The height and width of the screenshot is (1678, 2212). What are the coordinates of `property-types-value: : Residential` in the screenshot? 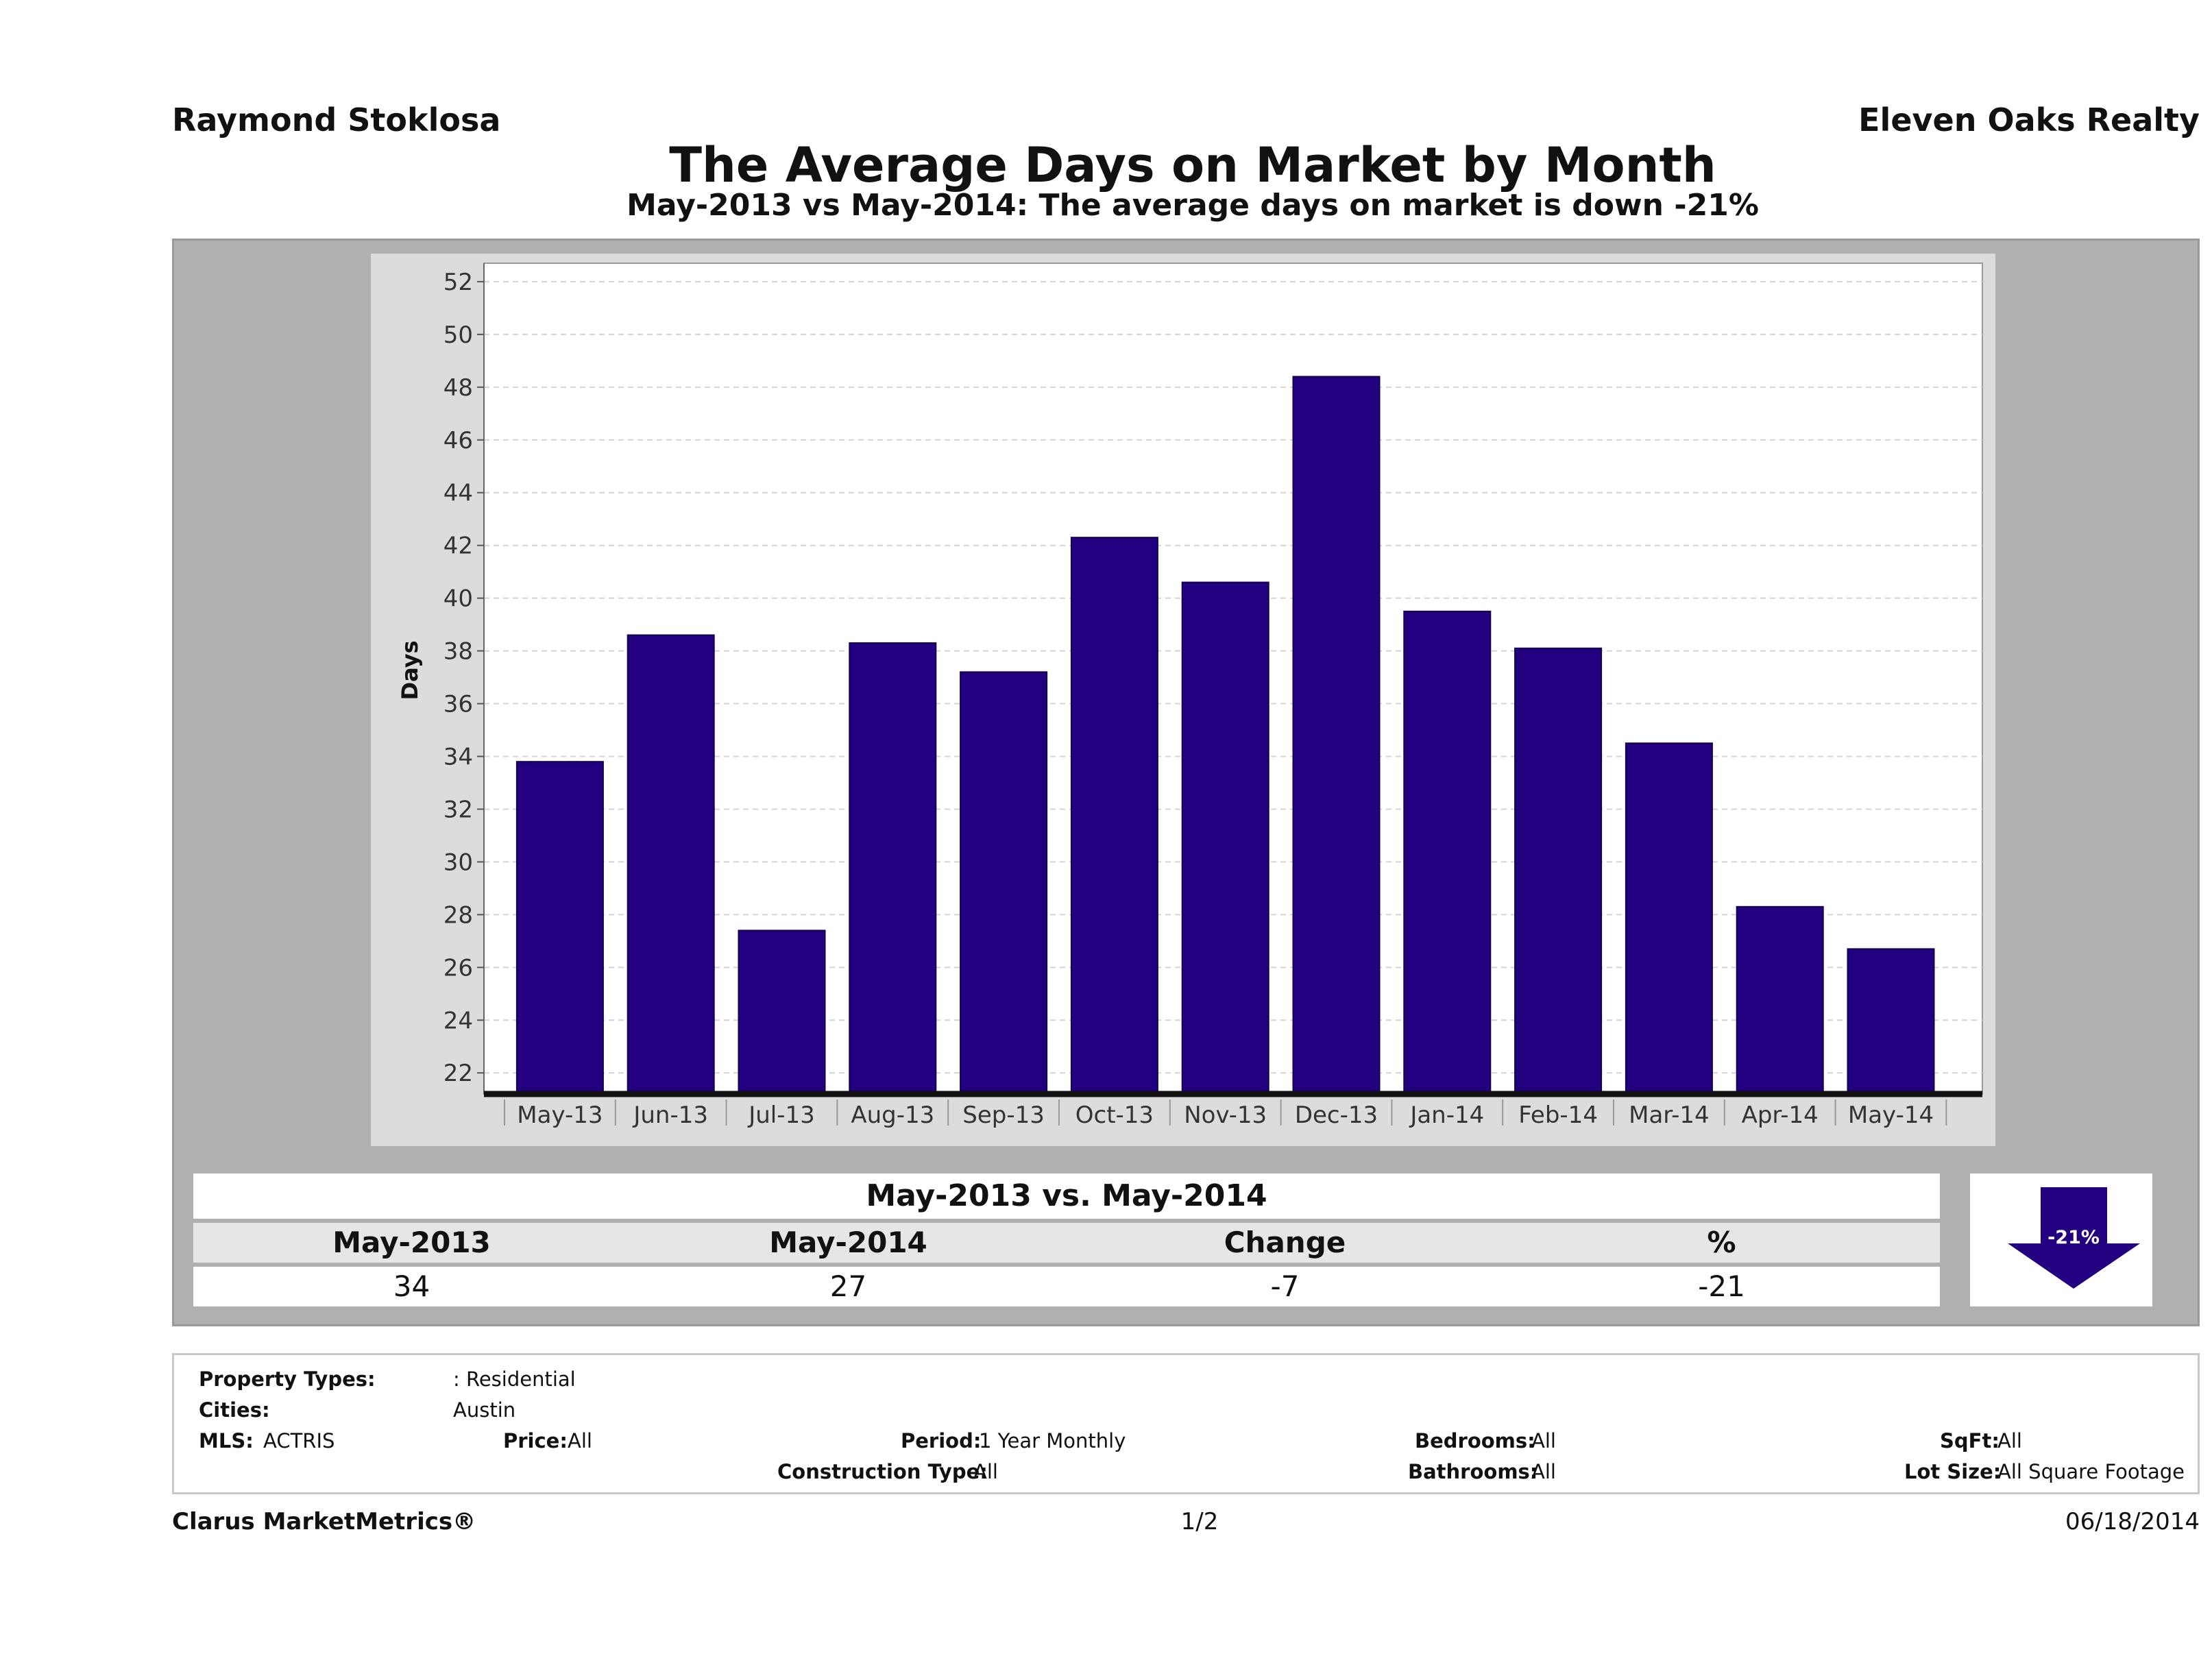 It's located at (514, 1379).